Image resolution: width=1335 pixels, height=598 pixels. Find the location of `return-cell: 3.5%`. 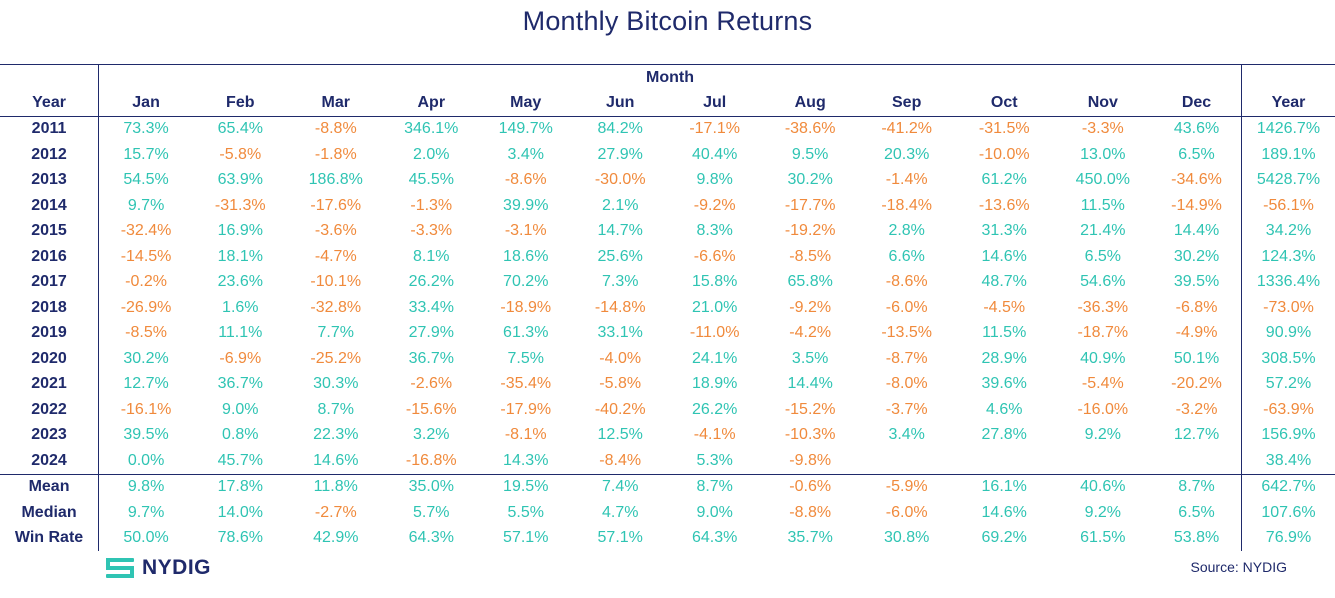

return-cell: 3.5% is located at coordinates (810, 358).